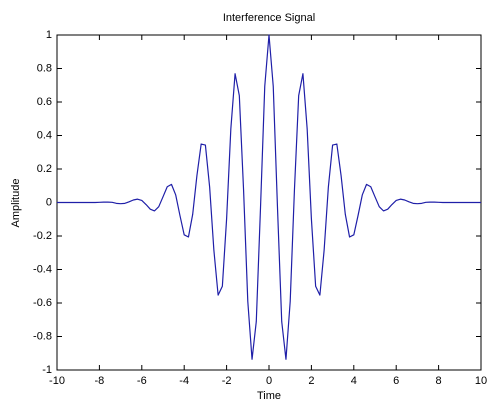  Describe the element at coordinates (269, 18) in the screenshot. I see `chart-title: Interference Signal` at that location.